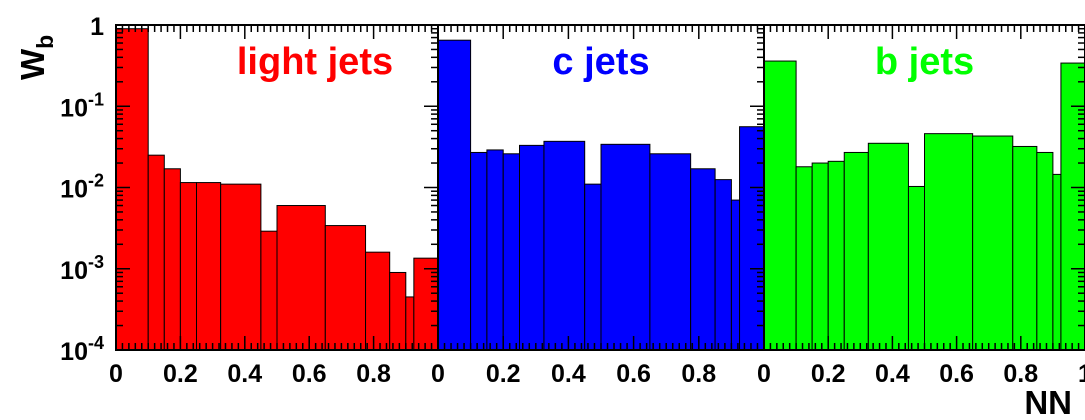 This screenshot has width=1085, height=420. I want to click on x-tick-label: 1, so click(1081, 374).